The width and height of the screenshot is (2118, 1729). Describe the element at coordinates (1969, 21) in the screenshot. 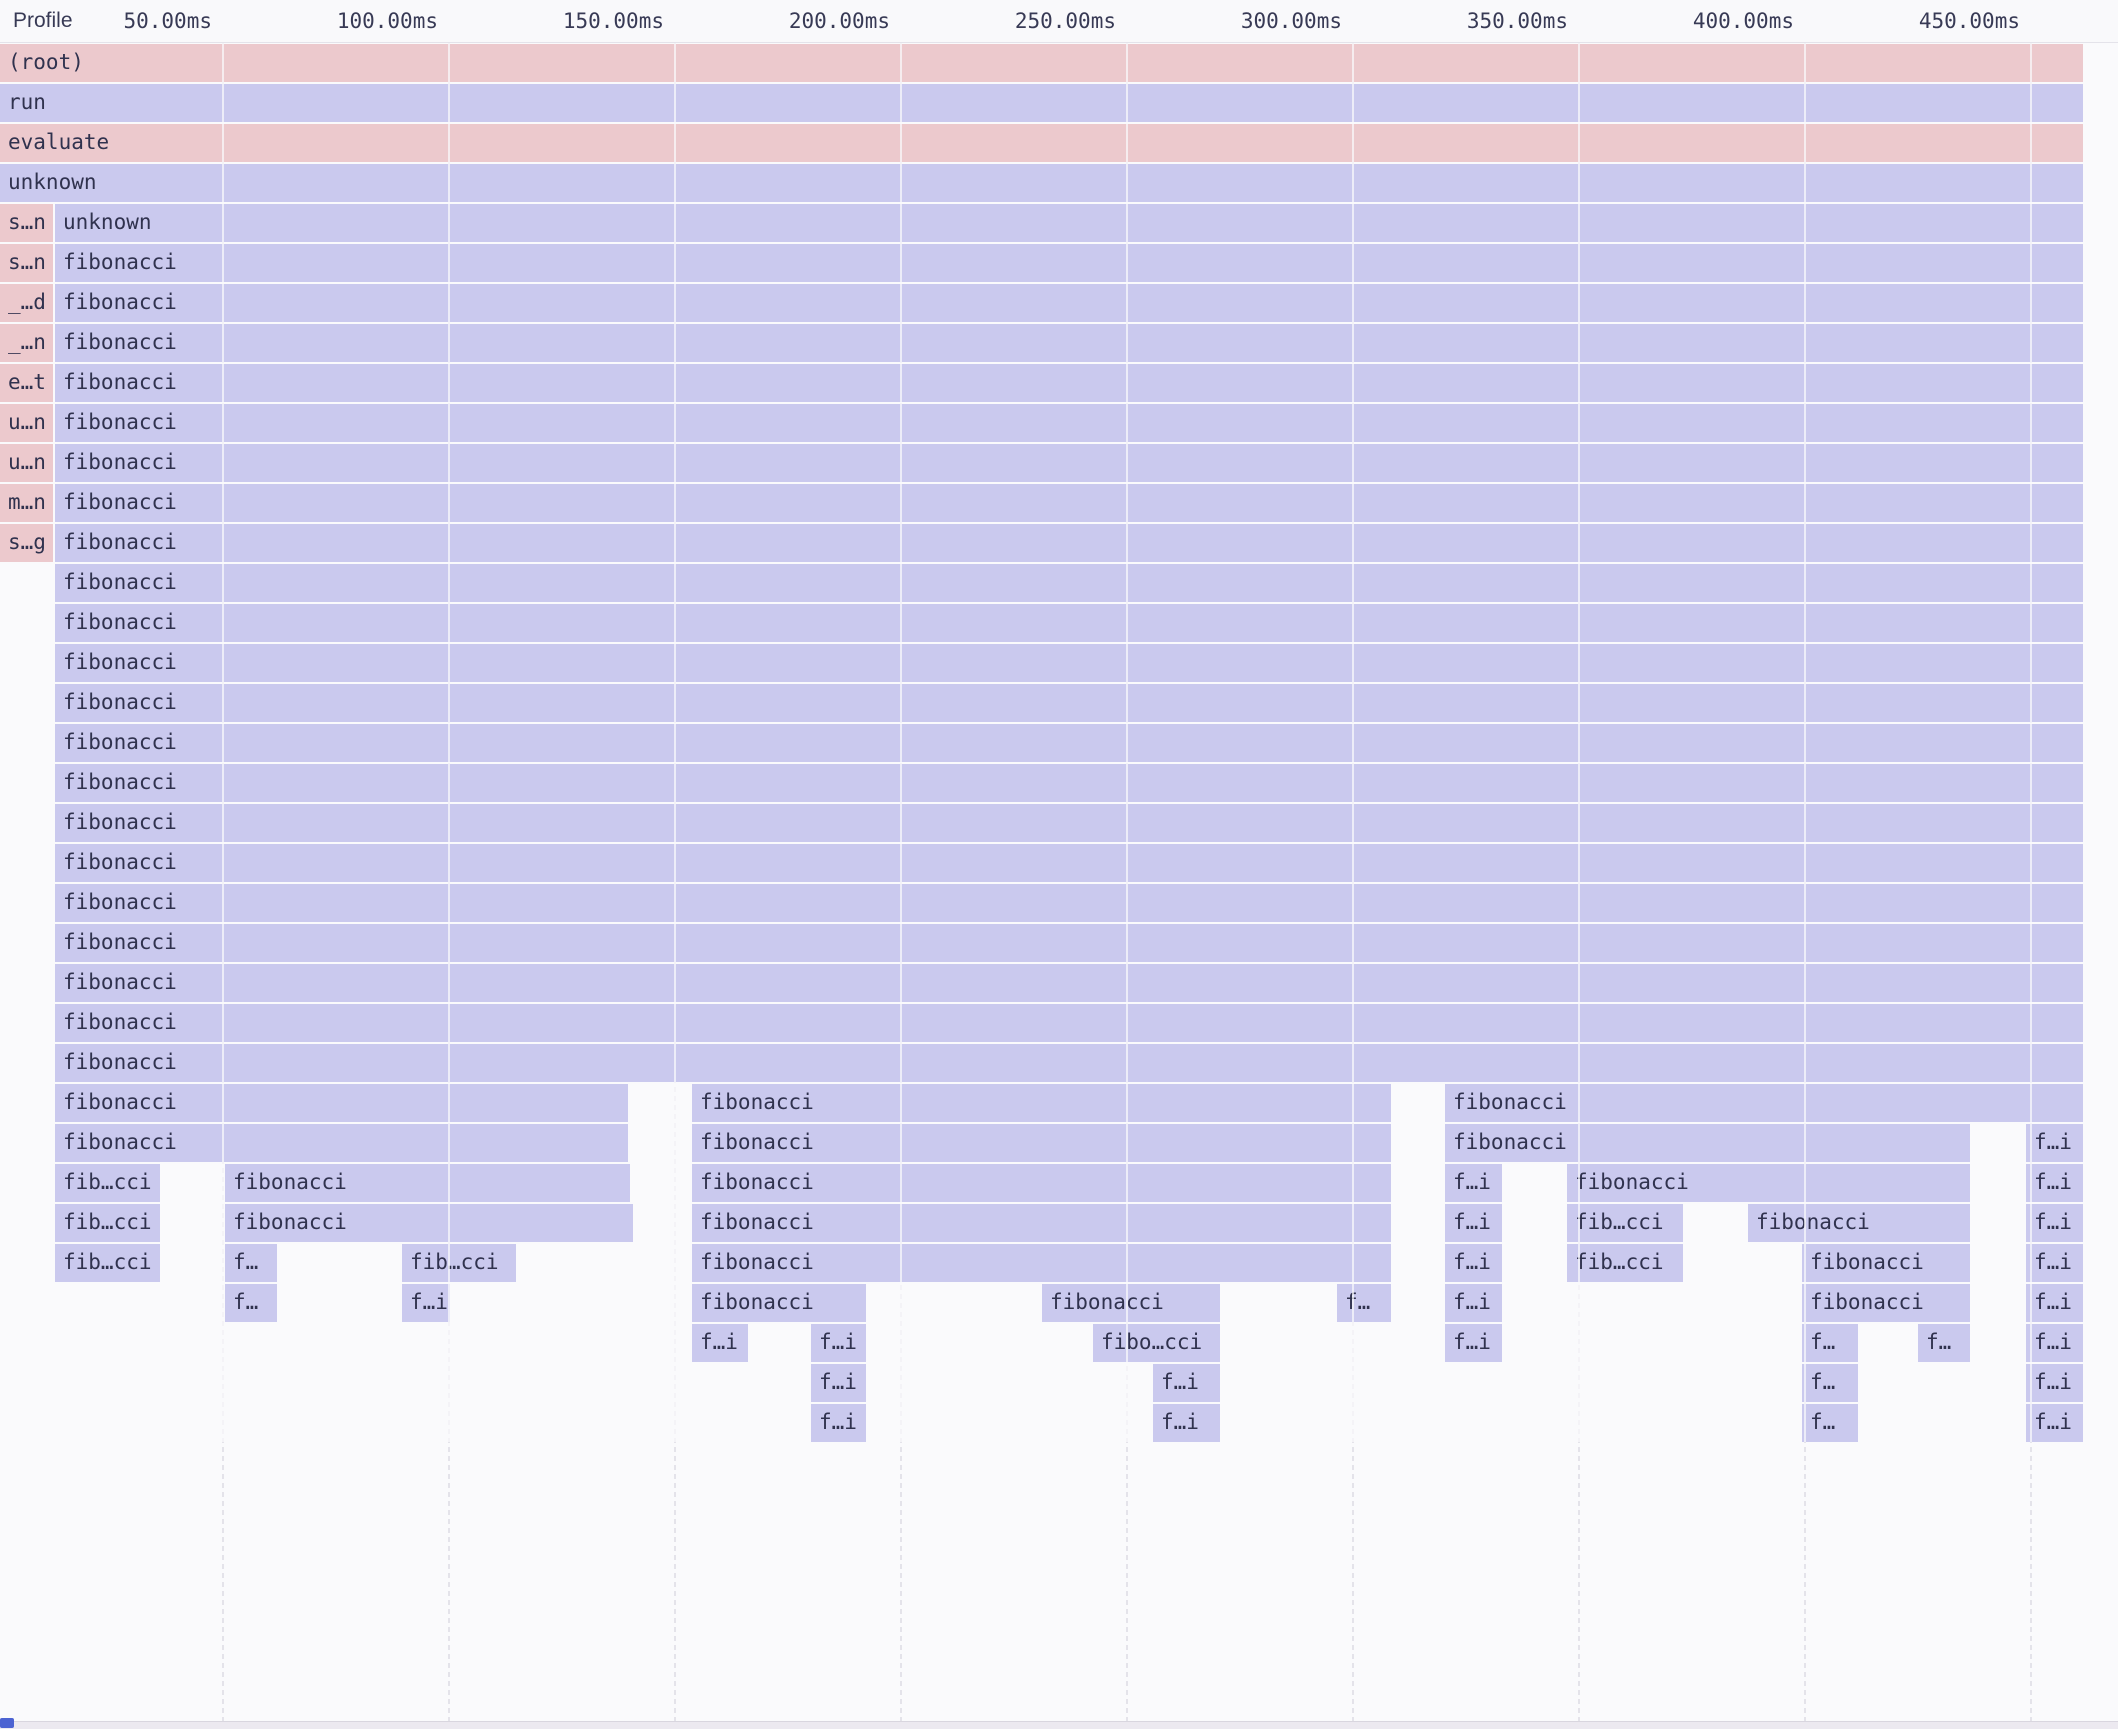

I see `time-tick-label: 450.00ms` at that location.